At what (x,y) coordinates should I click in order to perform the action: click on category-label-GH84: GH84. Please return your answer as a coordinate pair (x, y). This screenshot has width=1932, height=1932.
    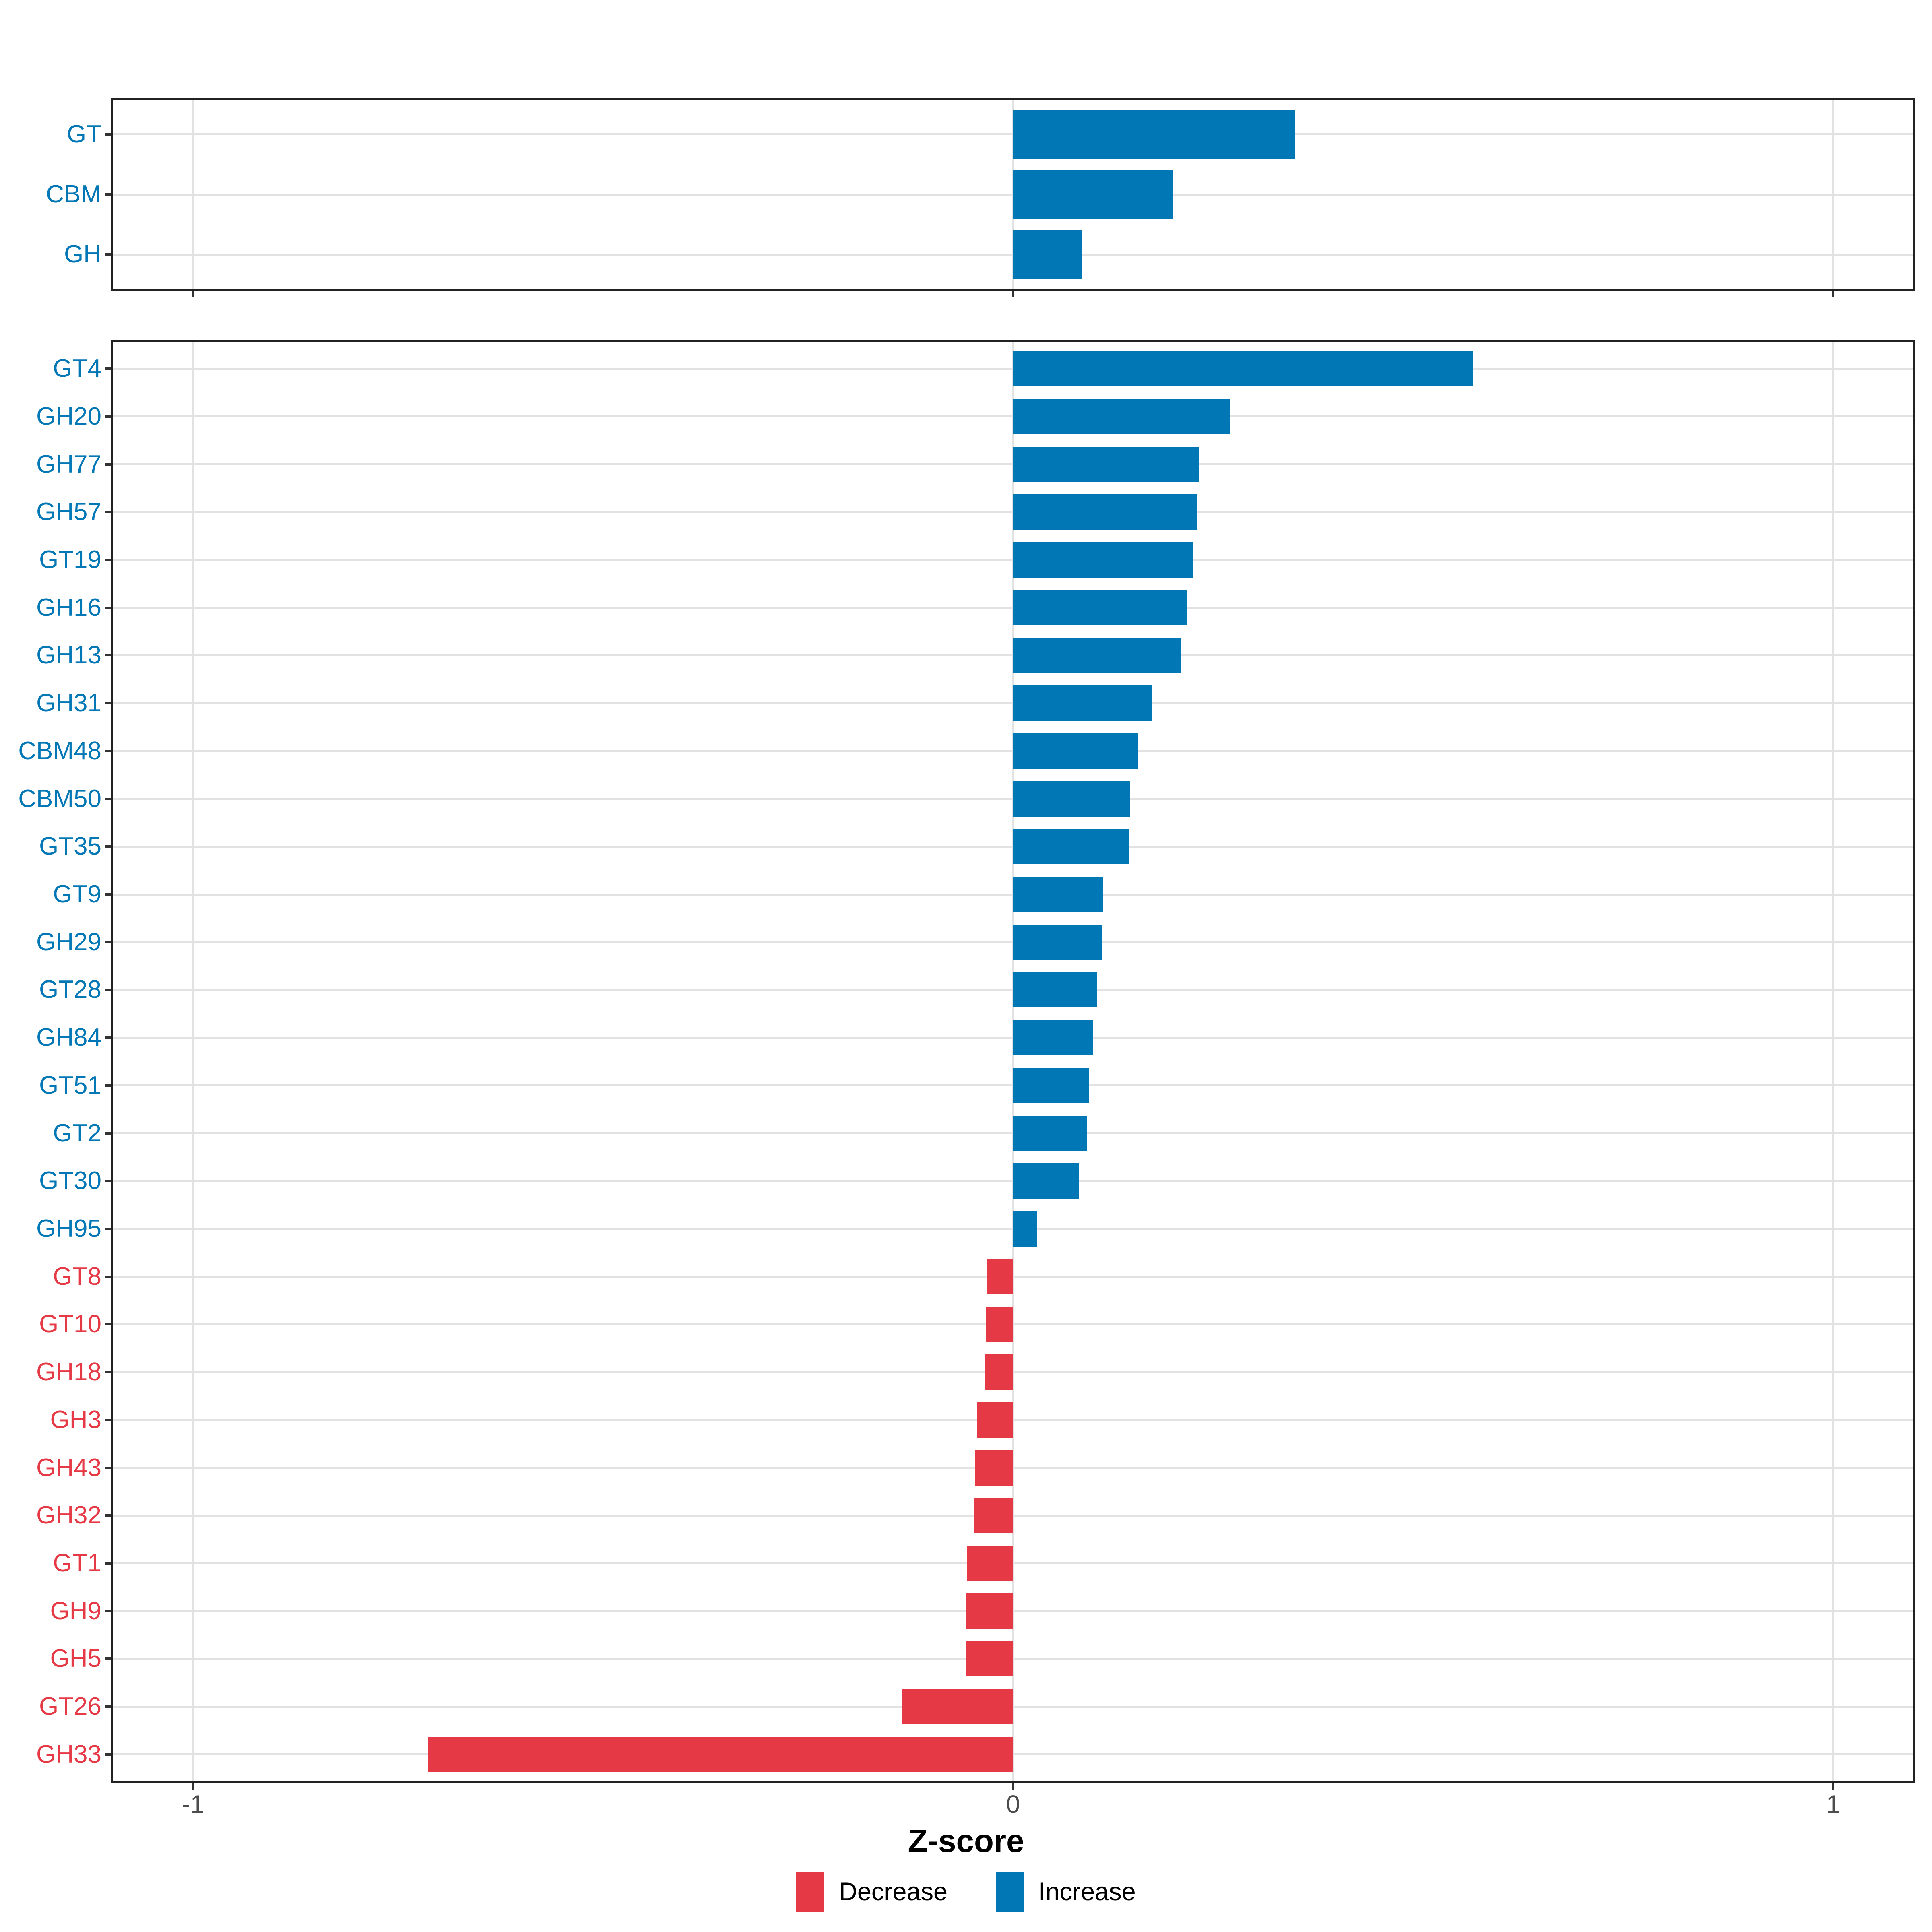
    Looking at the image, I should click on (68, 1038).